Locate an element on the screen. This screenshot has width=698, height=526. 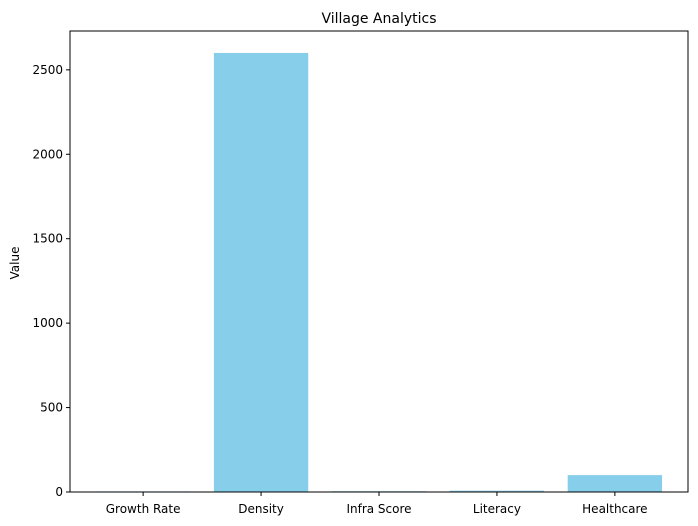
x-tick-label: Literacy is located at coordinates (497, 509).